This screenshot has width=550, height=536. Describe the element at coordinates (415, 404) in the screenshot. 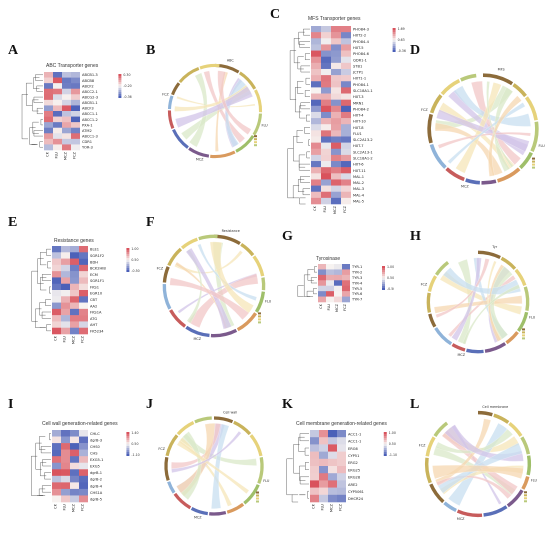

I see `panel-label-l: L` at that location.